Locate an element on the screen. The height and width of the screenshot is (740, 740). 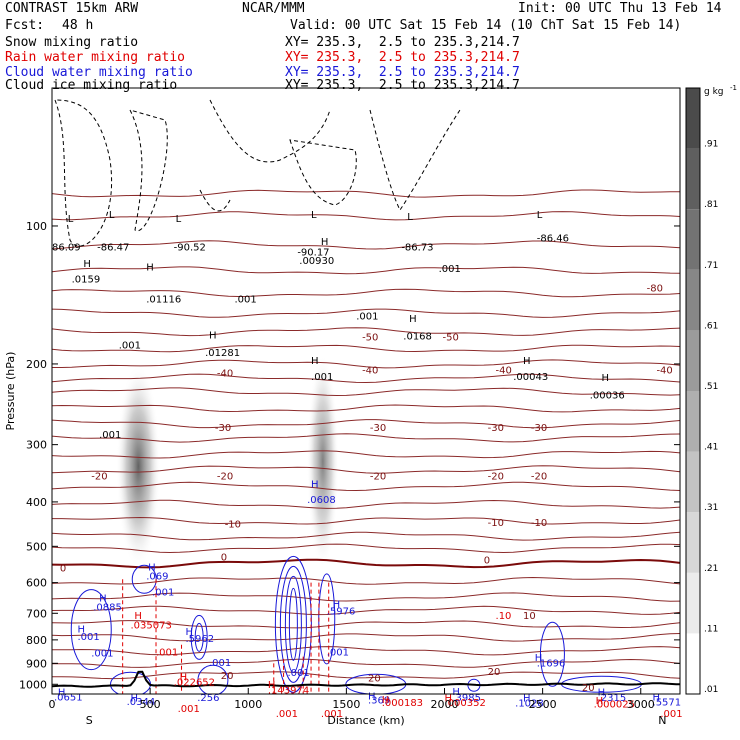
forecast-hours: 48 h is located at coordinates (78, 25).